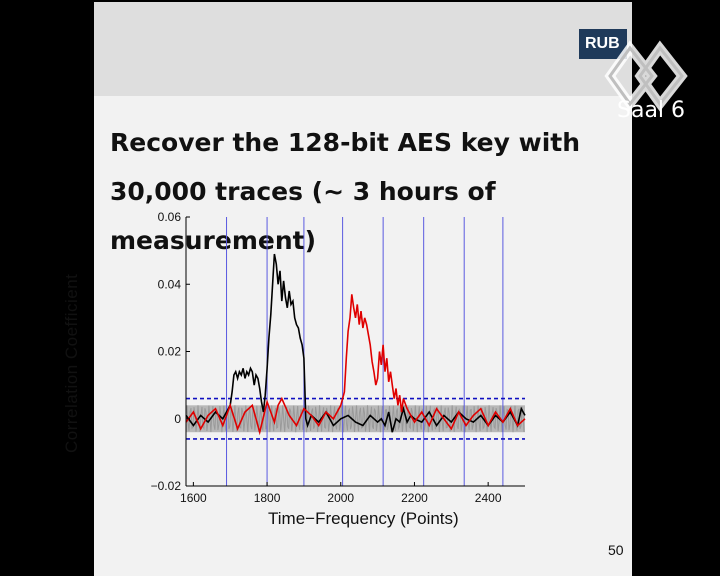  Describe the element at coordinates (355, 365) in the screenshot. I see `series-line-red` at that location.